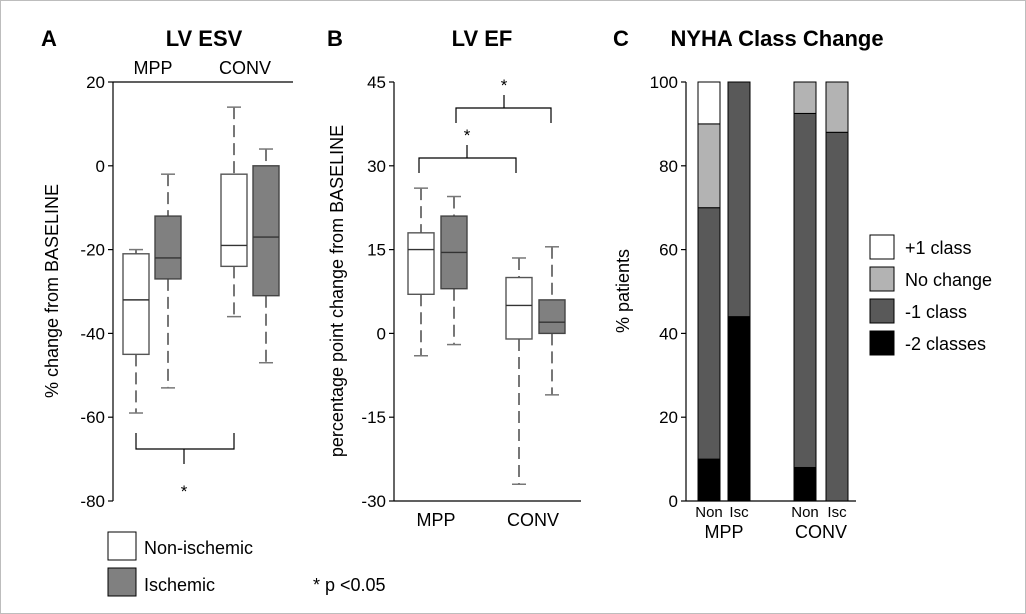 Image resolution: width=1026 pixels, height=614 pixels. Describe the element at coordinates (673, 501) in the screenshot. I see `panel-c-tick-label: 0` at that location.